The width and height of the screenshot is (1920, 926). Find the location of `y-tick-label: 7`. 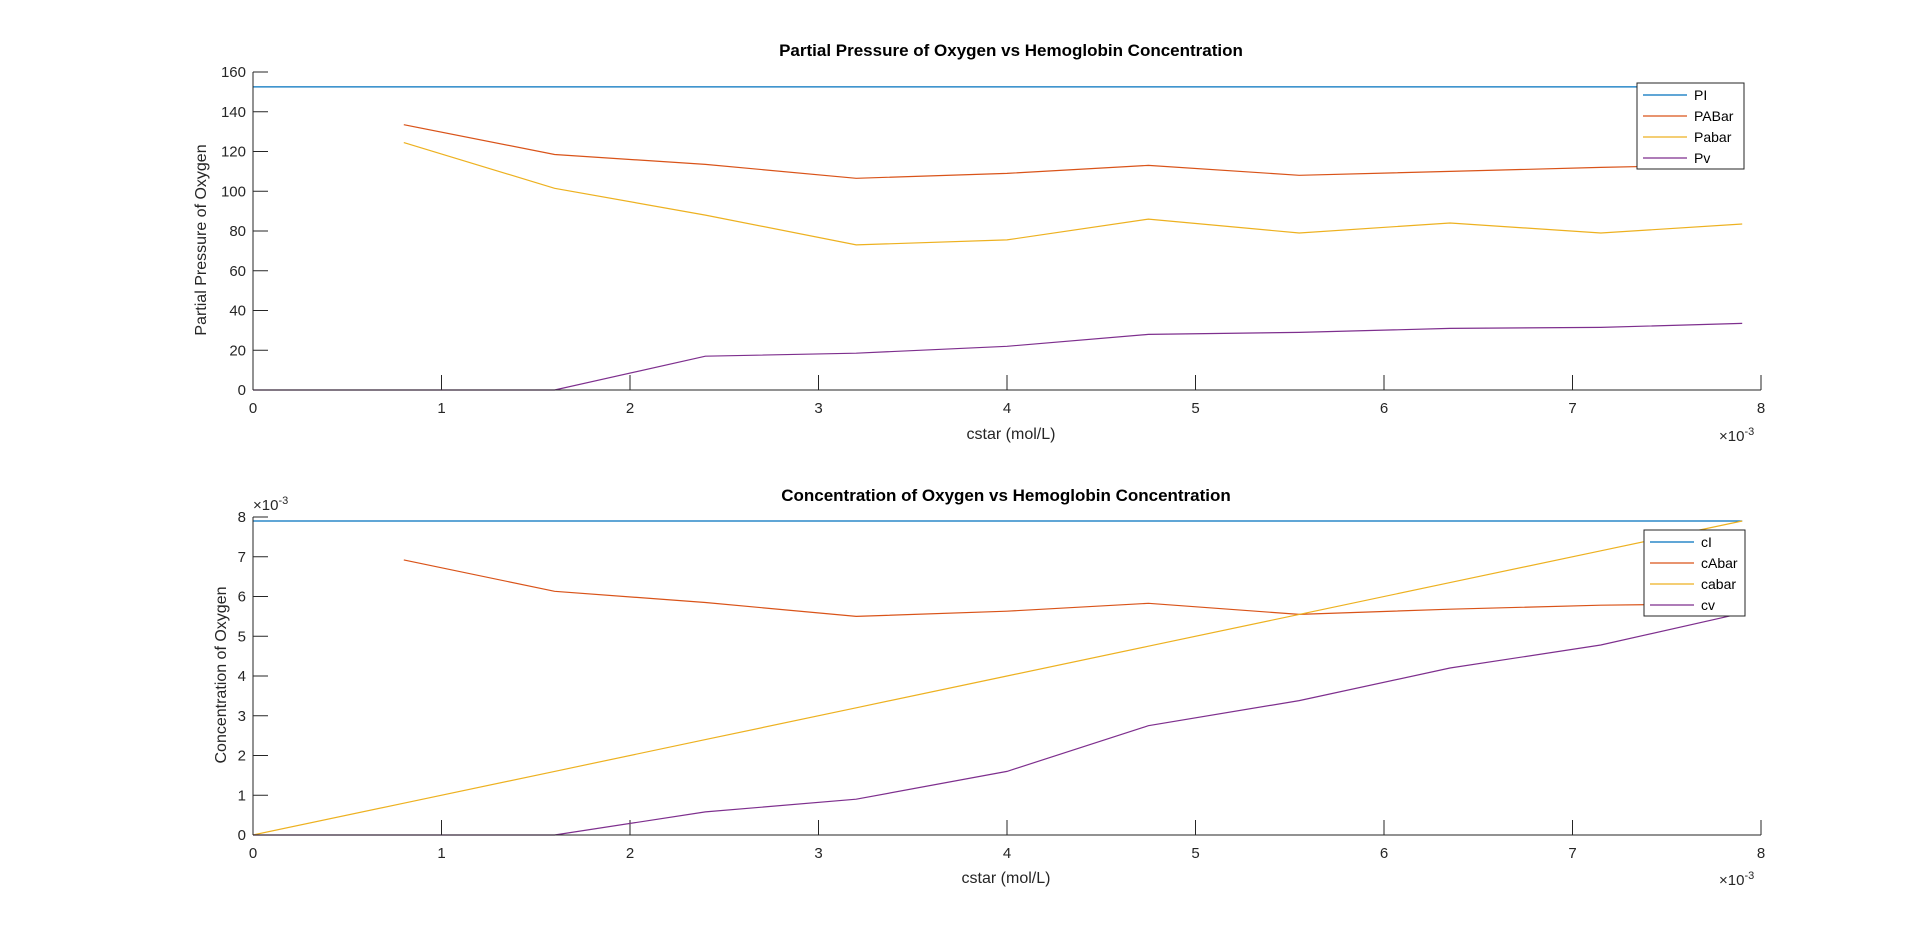

y-tick-label: 7 is located at coordinates (242, 557).